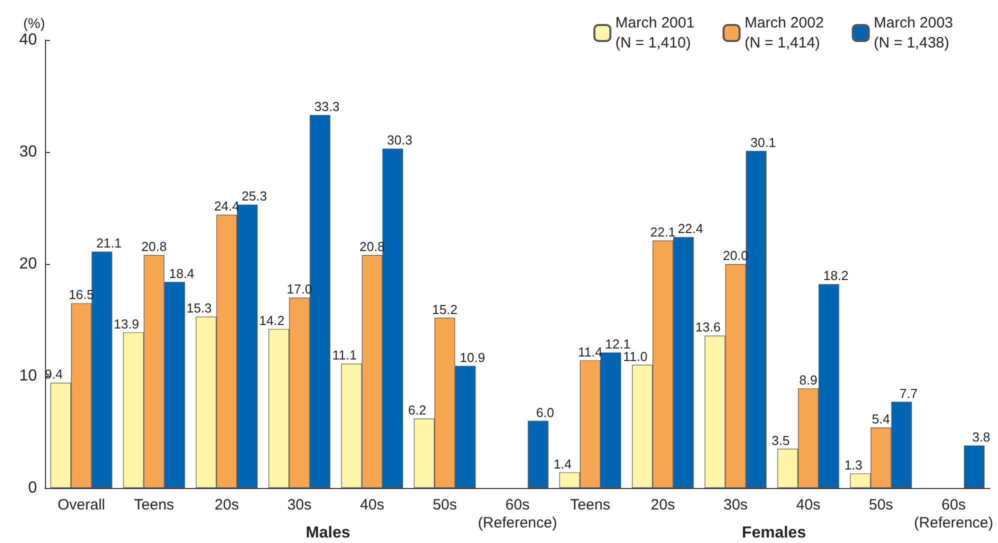  Describe the element at coordinates (199, 308) in the screenshot. I see `data-label: 15.3` at that location.